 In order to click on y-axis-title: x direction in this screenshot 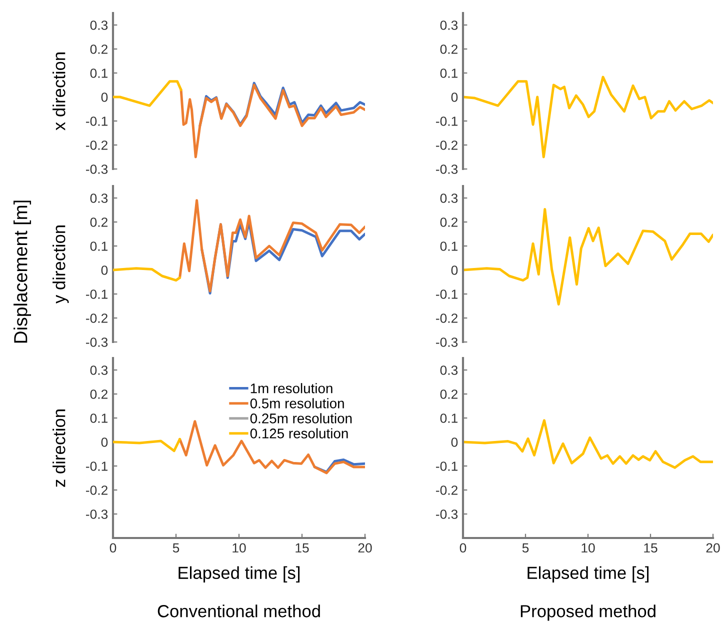, I will do `click(59, 91)`.